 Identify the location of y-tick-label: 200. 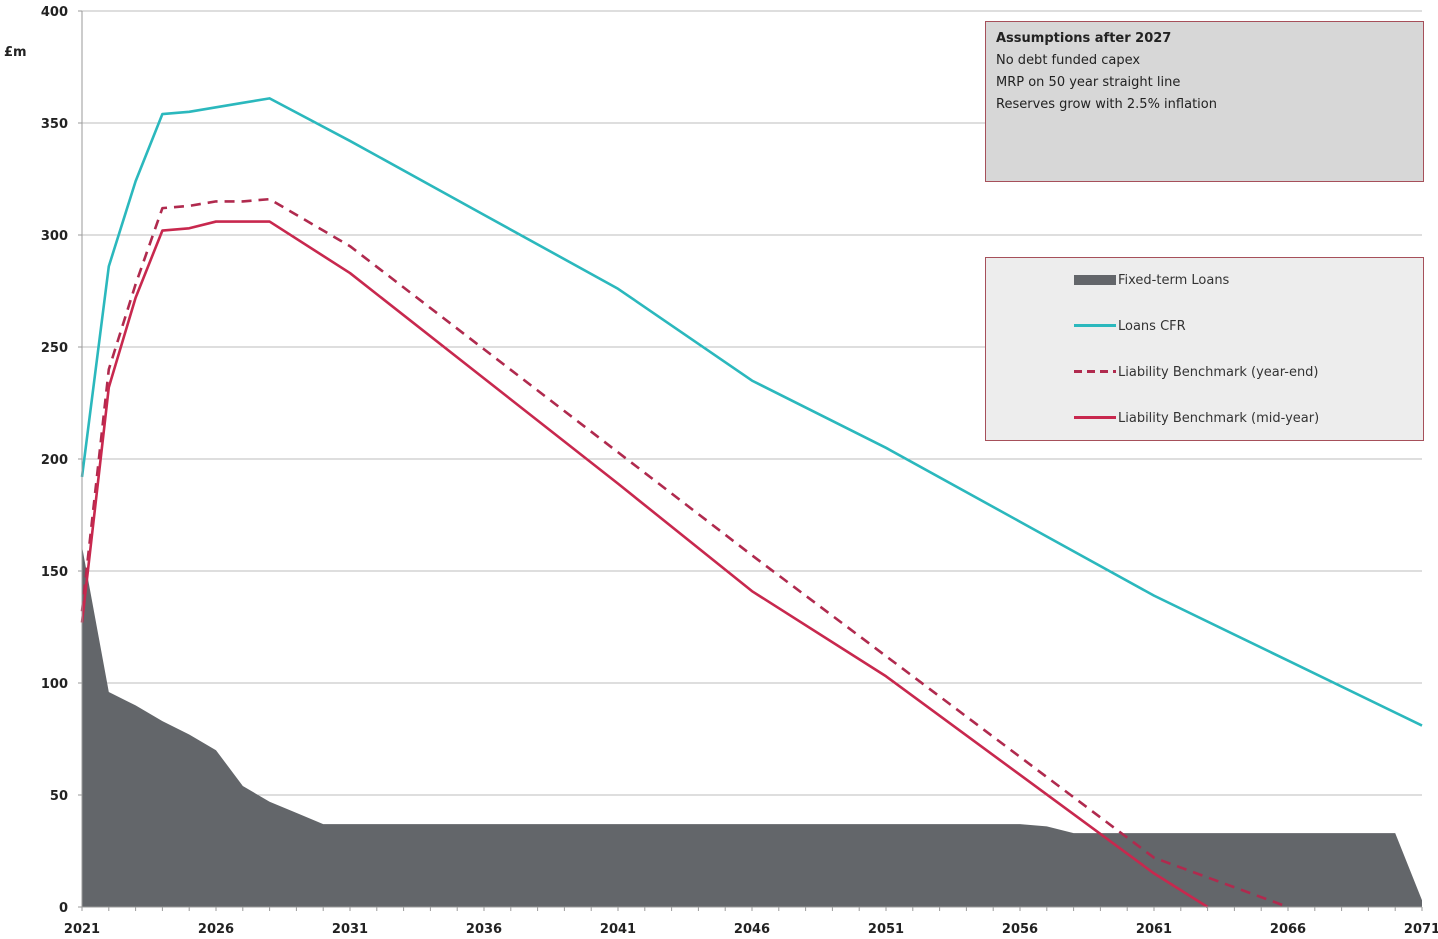
(54, 460).